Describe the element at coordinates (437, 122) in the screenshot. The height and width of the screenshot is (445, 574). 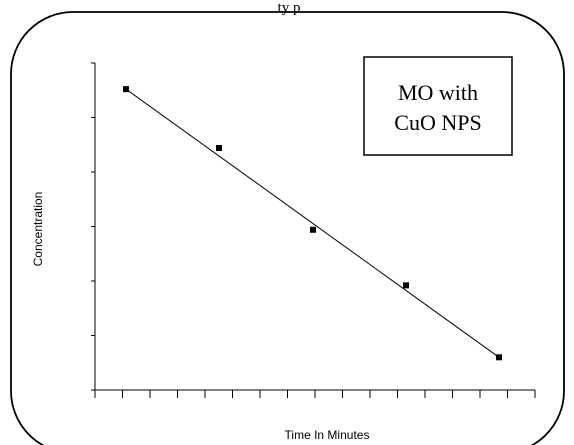
I see `legend-line-2: CuO NPS` at that location.